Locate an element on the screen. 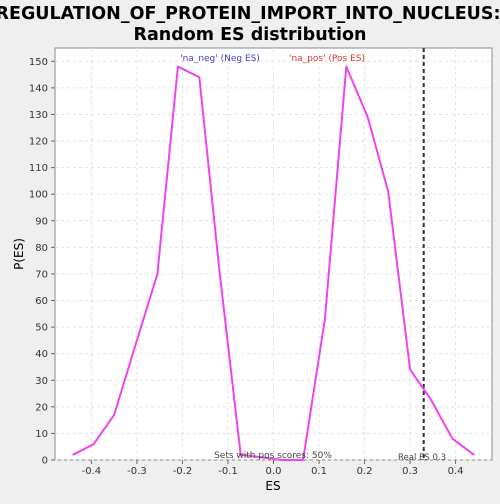  y-tick-label: 100 is located at coordinates (38, 195).